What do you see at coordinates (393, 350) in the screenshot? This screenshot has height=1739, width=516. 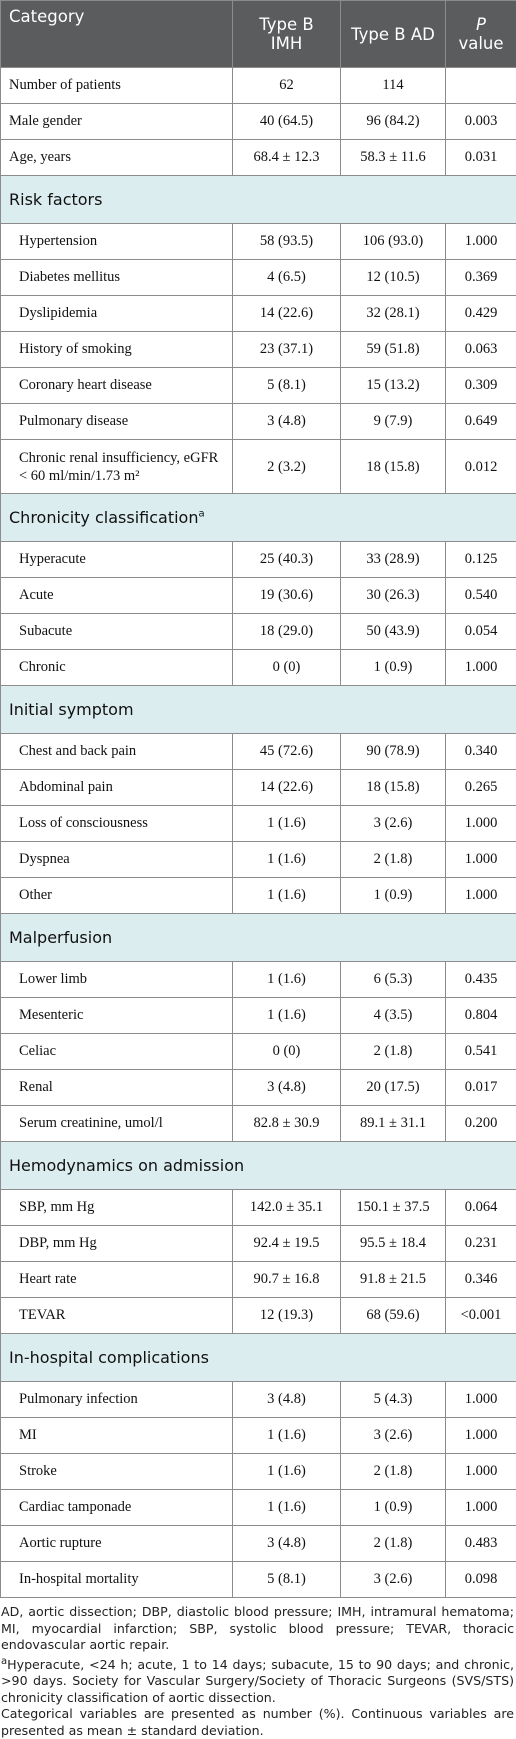 I see `cell: 59 (51.8)` at bounding box center [393, 350].